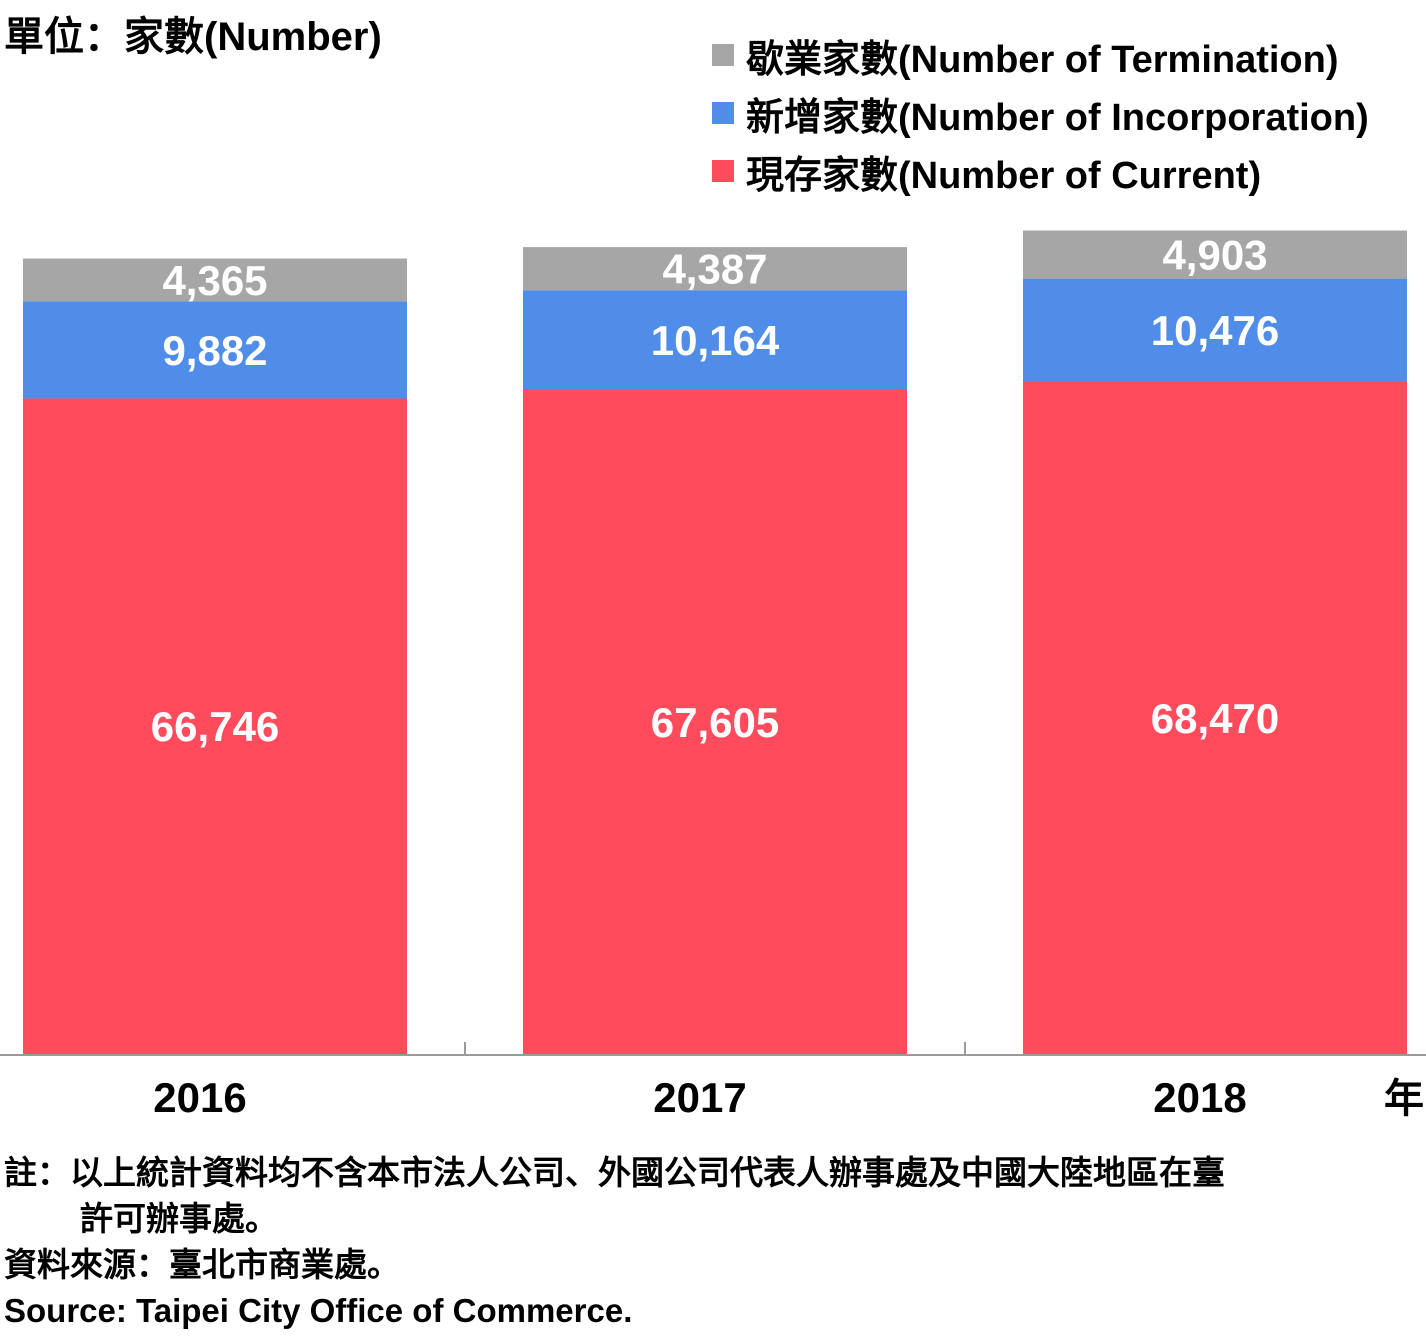 The width and height of the screenshot is (1426, 1336). I want to click on data-label-current-2018: 68,470, so click(1215, 718).